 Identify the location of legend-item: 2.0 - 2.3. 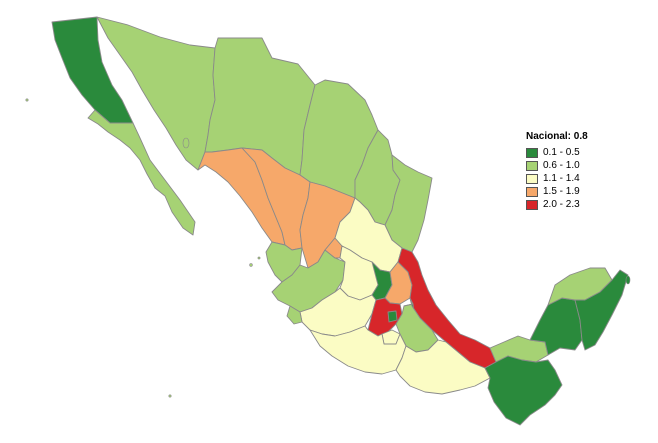
(557, 204).